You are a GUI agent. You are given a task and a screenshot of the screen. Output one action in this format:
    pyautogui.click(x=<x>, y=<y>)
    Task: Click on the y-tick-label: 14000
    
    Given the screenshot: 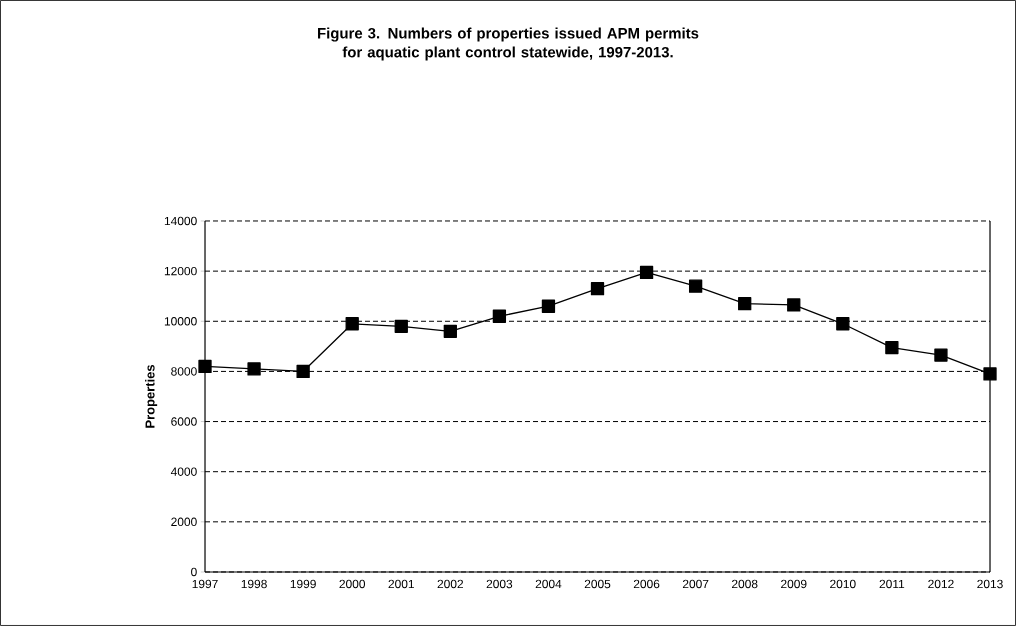 What is the action you would take?
    pyautogui.click(x=180, y=221)
    